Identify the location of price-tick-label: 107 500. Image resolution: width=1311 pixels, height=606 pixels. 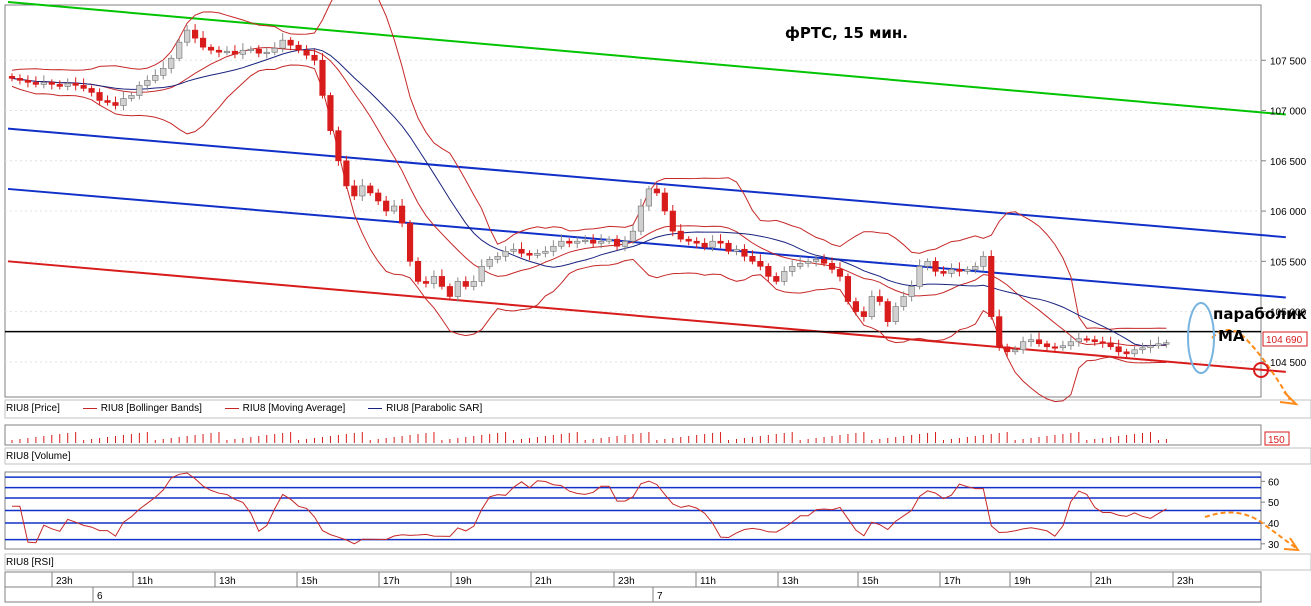
(1288, 61).